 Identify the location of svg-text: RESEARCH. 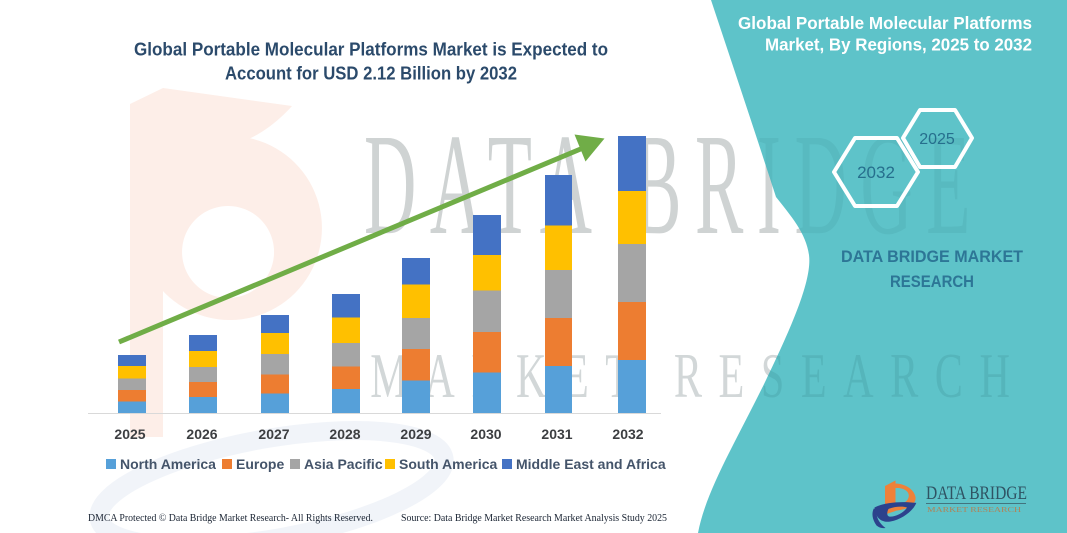
(932, 282).